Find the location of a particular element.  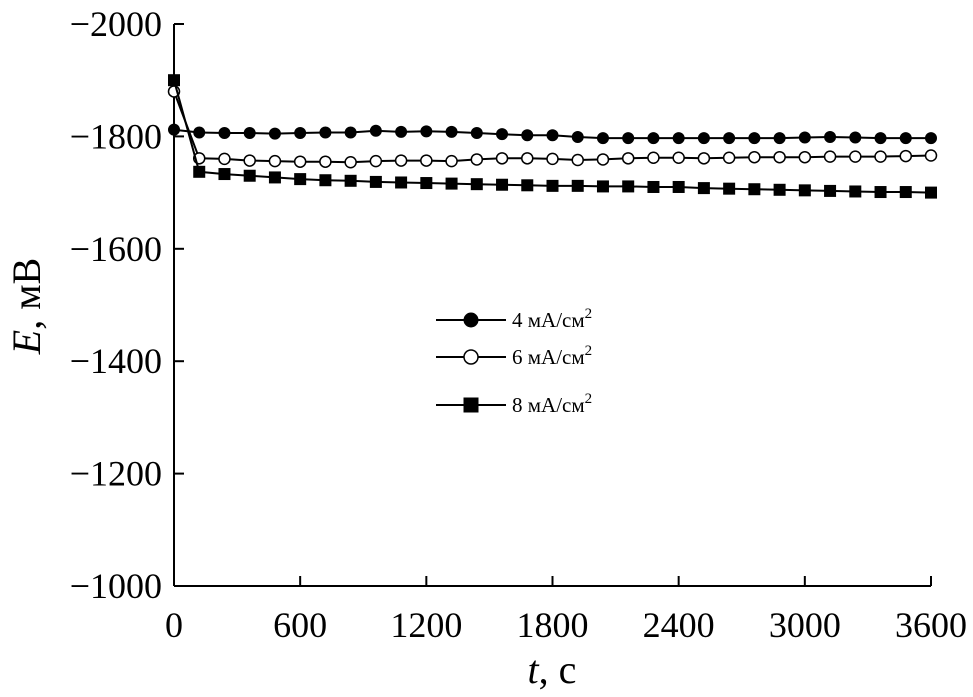

series-2-line is located at coordinates (552, 127).